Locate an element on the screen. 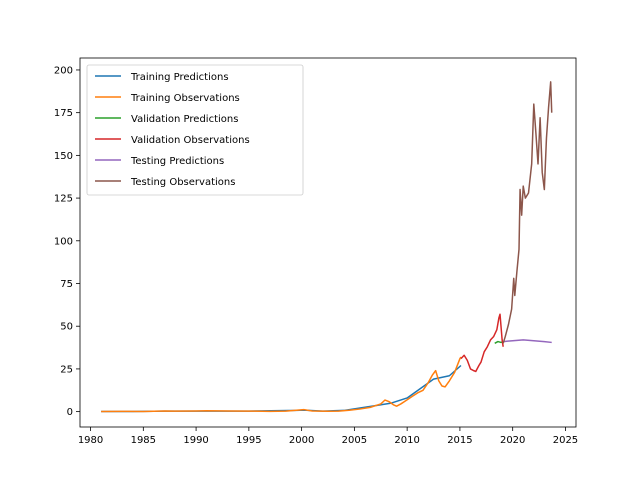 Image resolution: width=640 pixels, height=480 pixels. x-tick-label: 1990 is located at coordinates (195, 440).